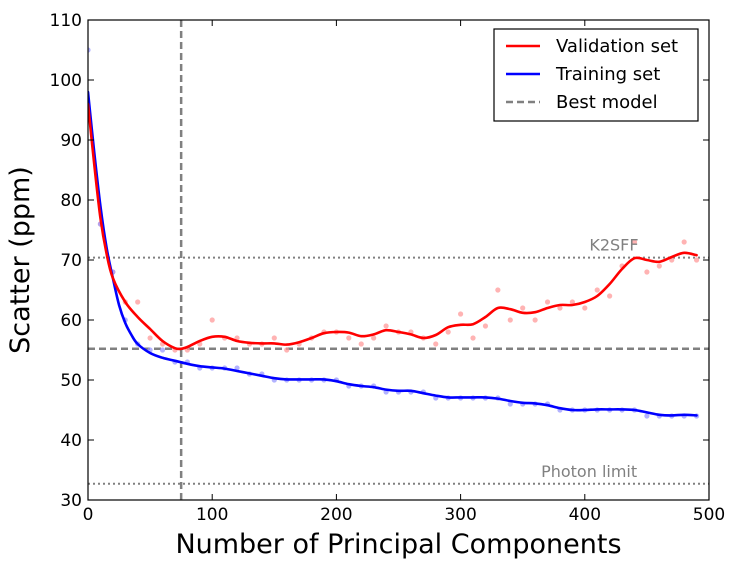 Image resolution: width=736 pixels, height=569 pixels. I want to click on y-tick-label: 110, so click(66, 21).